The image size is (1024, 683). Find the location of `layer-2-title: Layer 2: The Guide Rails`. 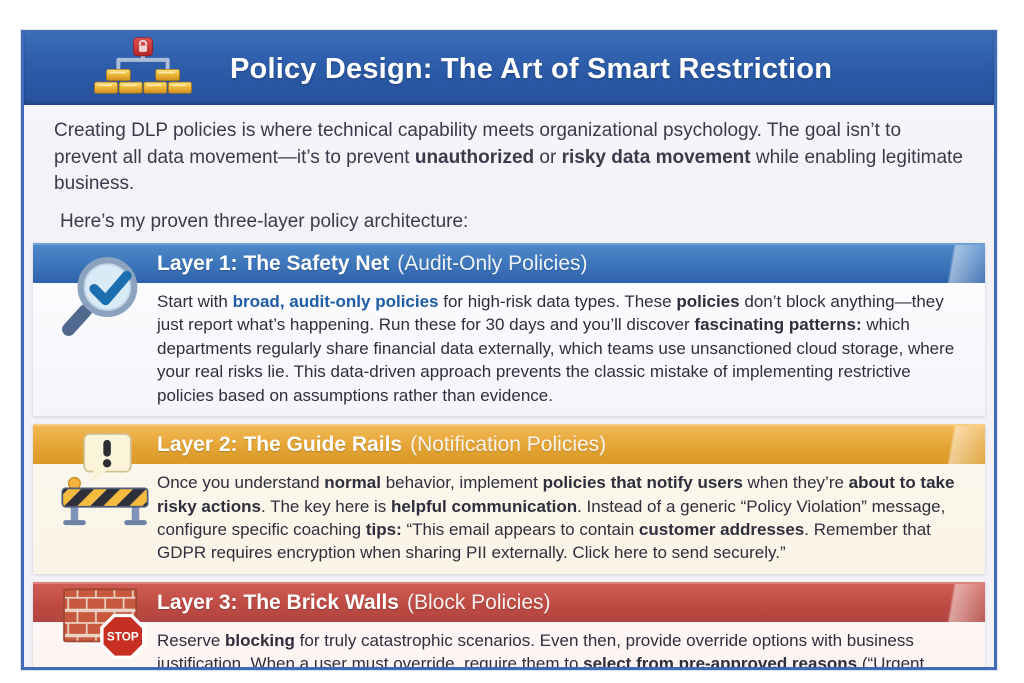

layer-2-title: Layer 2: The Guide Rails is located at coordinates (280, 445).